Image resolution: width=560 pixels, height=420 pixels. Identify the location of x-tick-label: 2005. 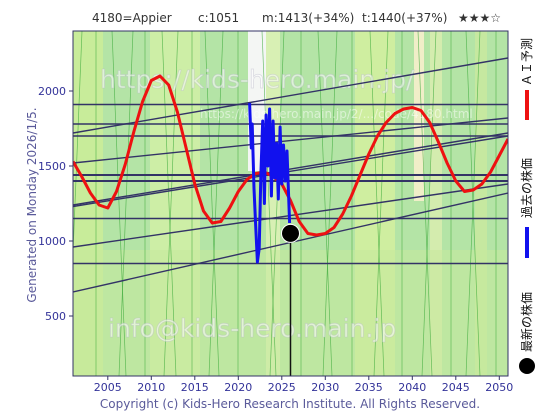
(108, 387).